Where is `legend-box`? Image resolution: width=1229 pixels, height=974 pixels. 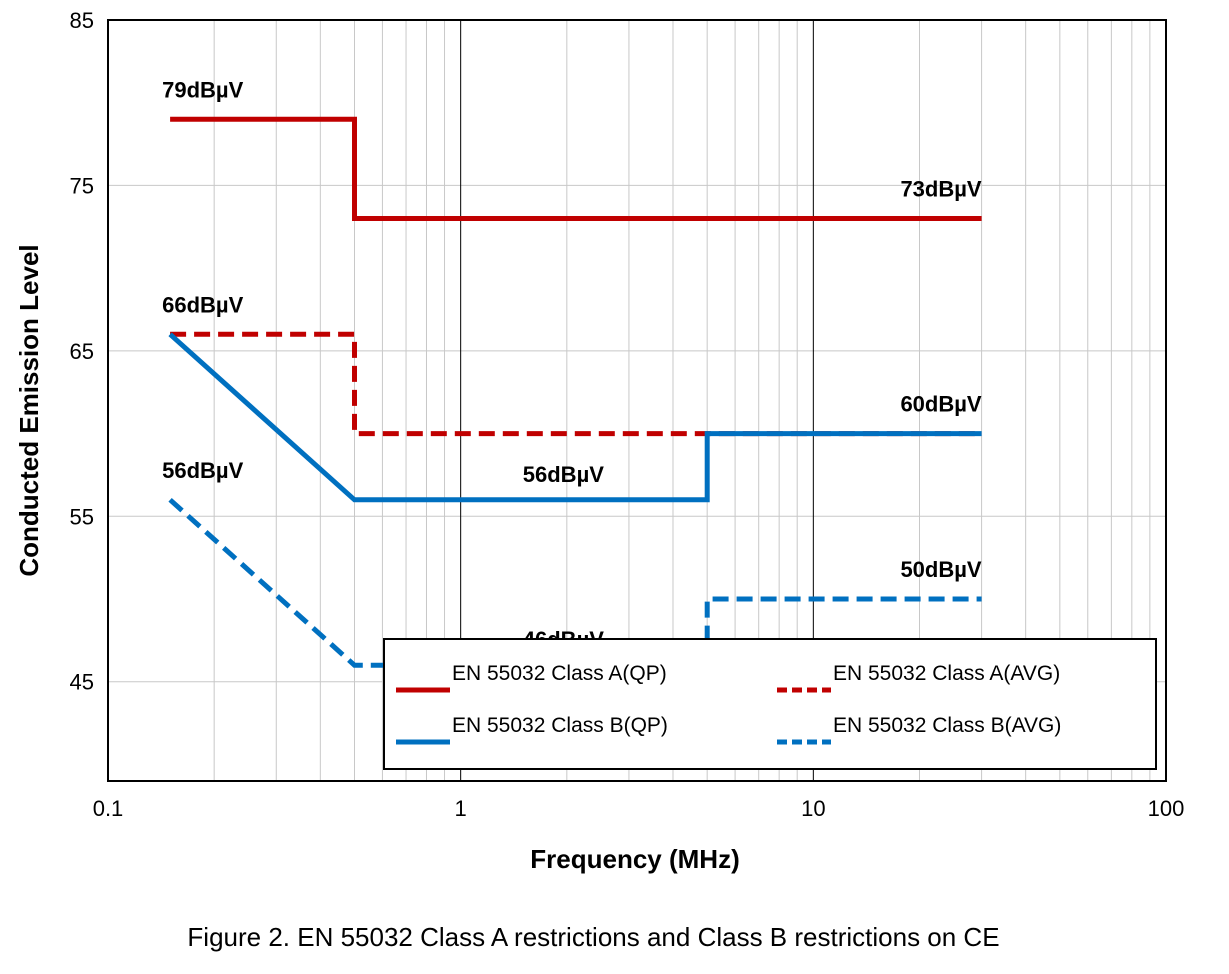 legend-box is located at coordinates (770, 704).